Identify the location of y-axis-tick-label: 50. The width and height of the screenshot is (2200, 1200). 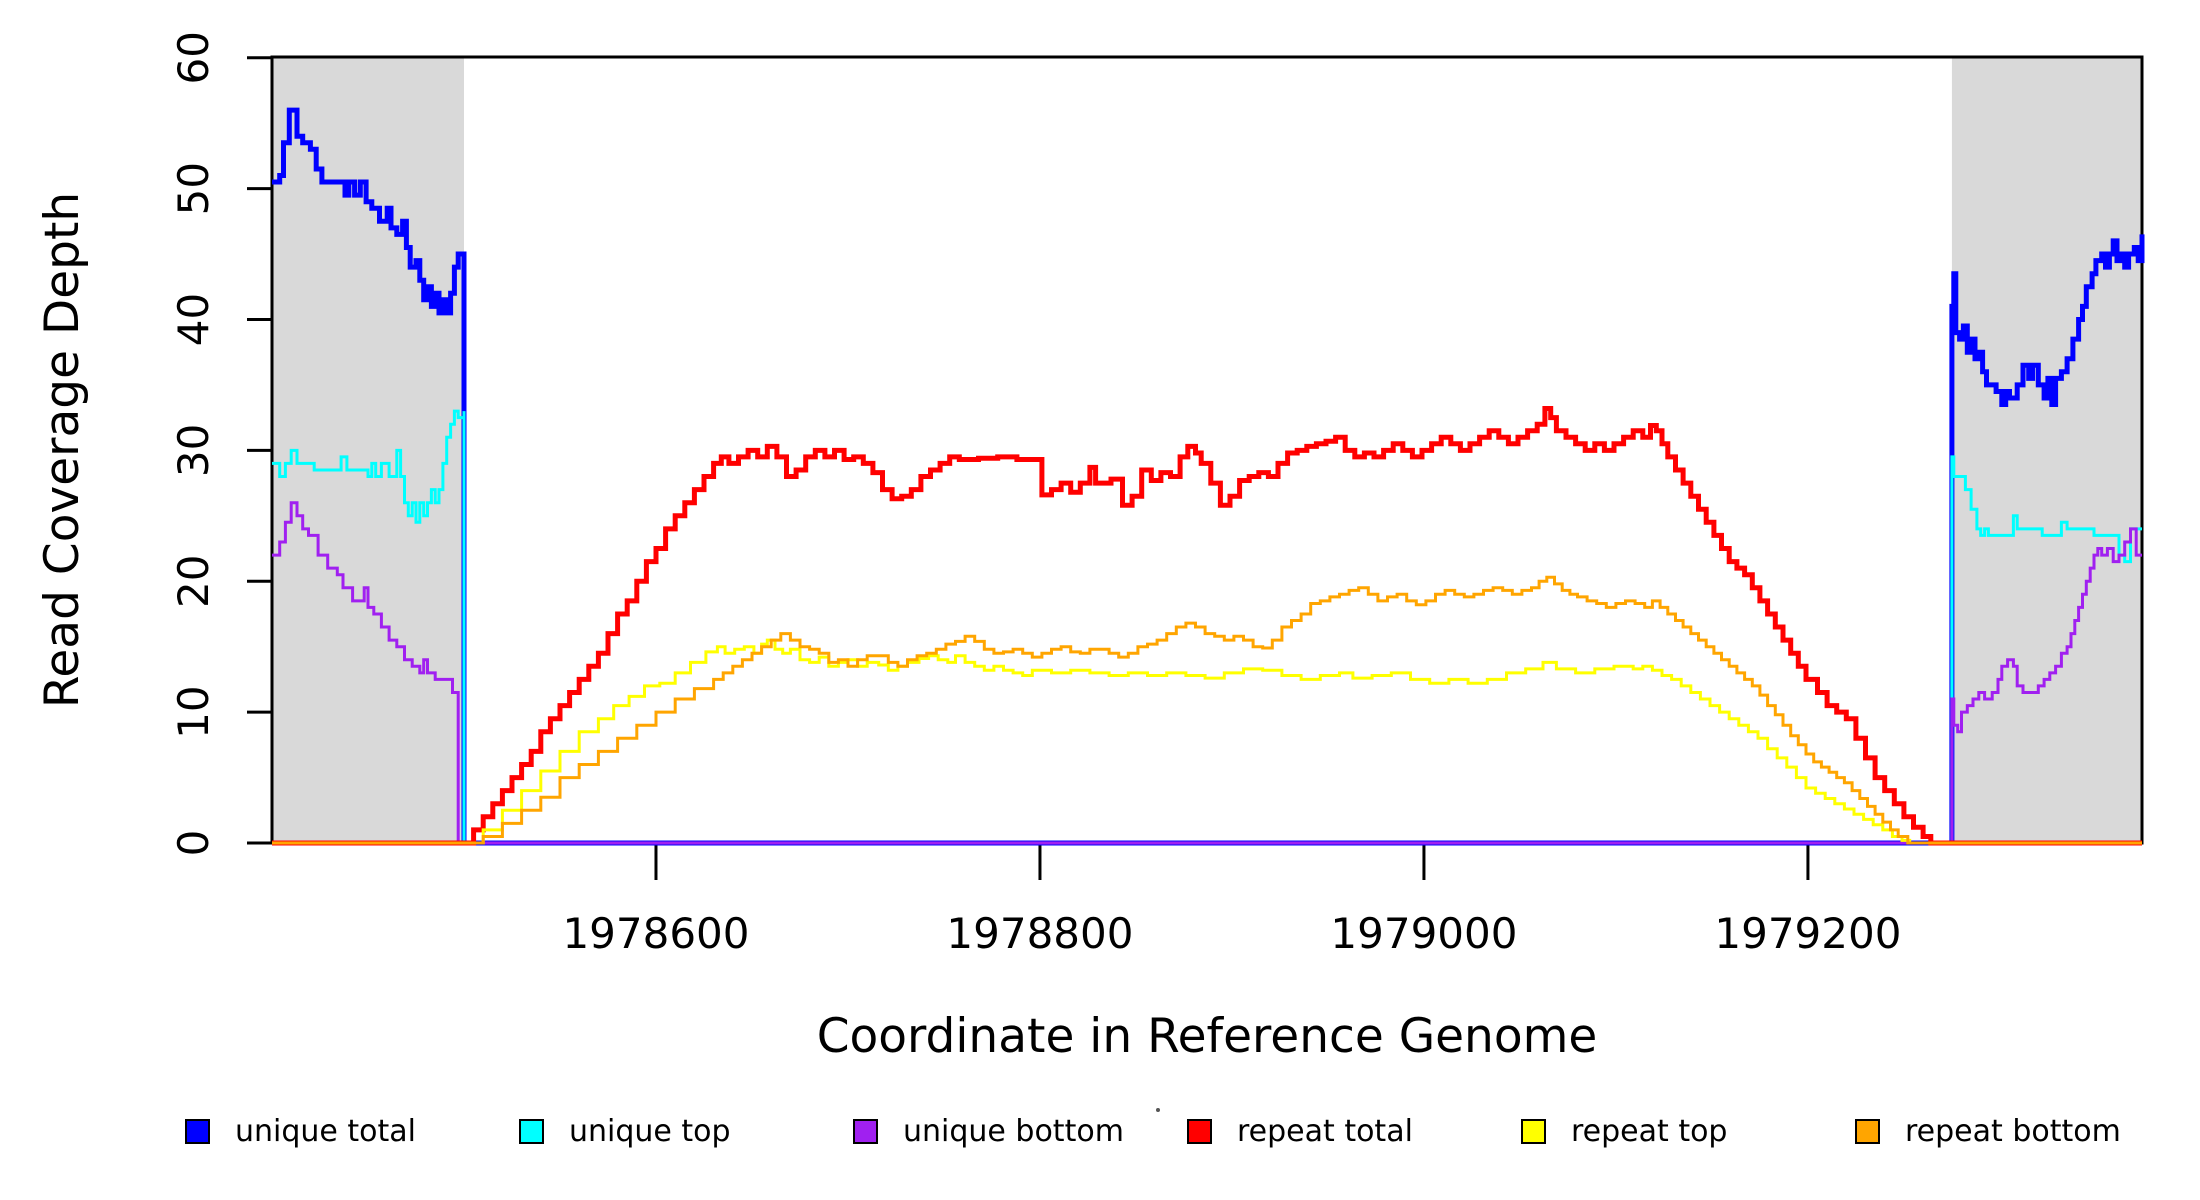
(193, 188).